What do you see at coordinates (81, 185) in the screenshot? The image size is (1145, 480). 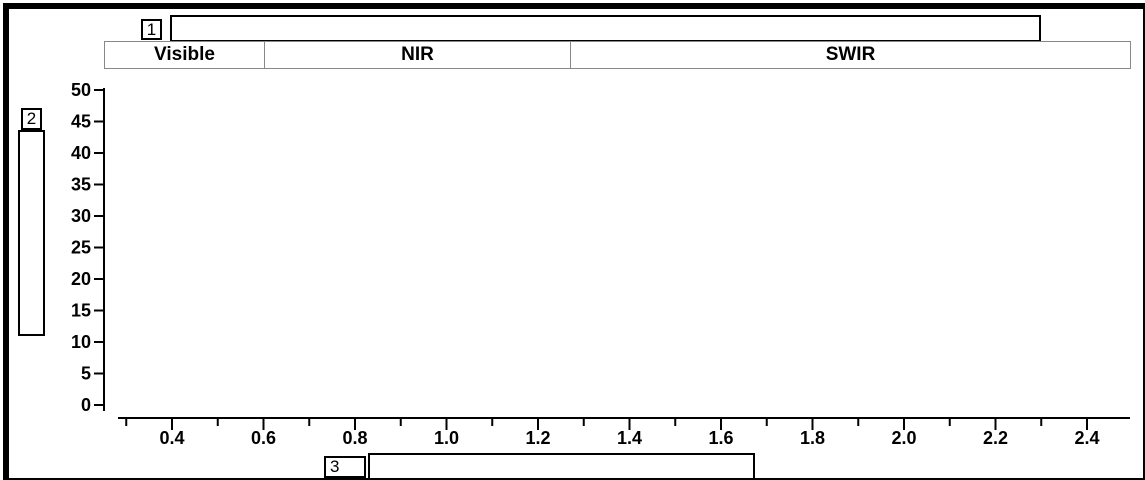 I see `y-tick-label: 35` at bounding box center [81, 185].